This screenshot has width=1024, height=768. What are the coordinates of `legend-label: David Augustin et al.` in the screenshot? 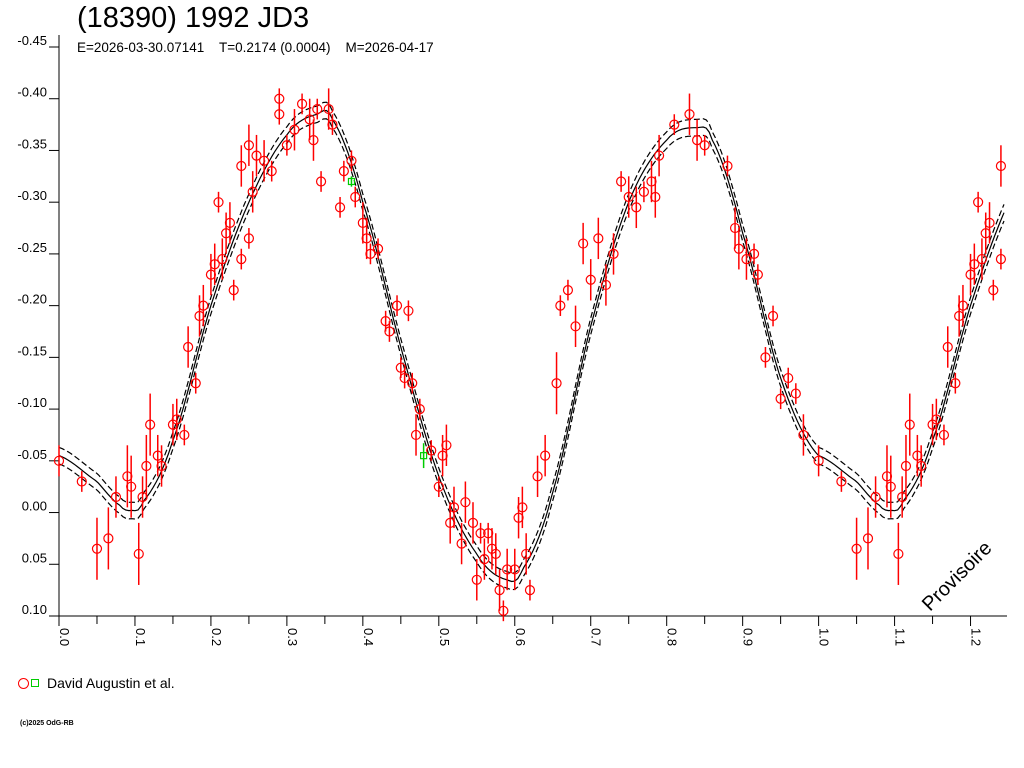 It's located at (111, 683).